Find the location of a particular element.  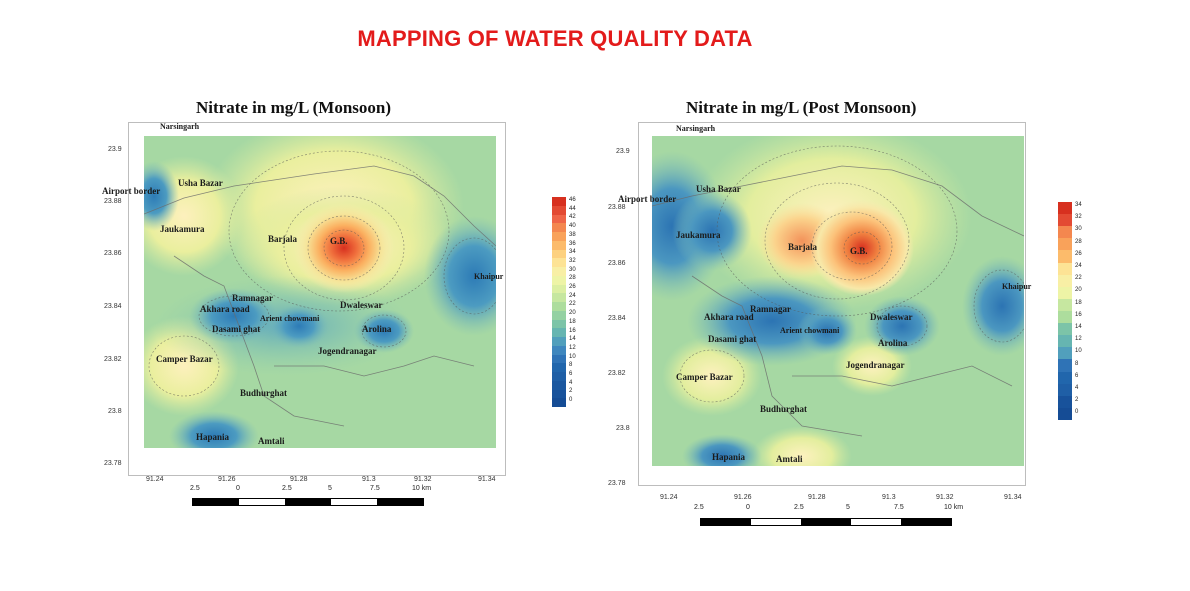

legend-tick: 30 is located at coordinates (572, 269).